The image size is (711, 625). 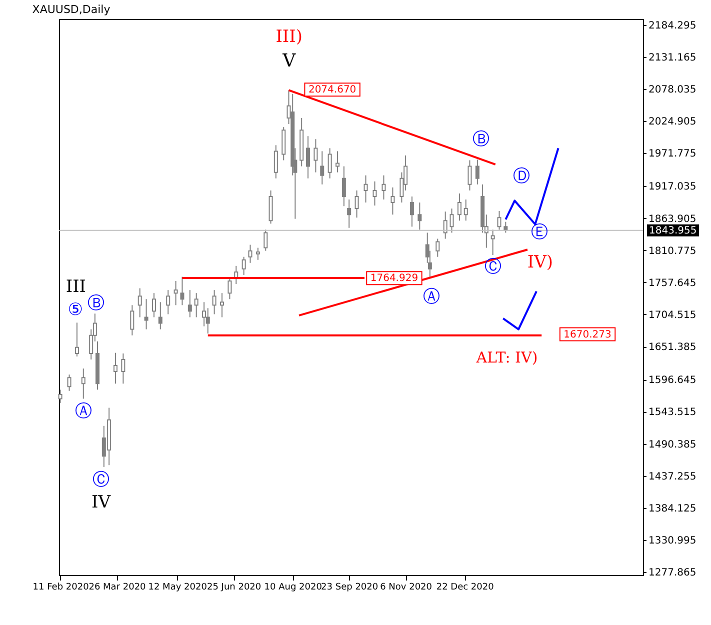 I want to click on annotation: IV), so click(x=540, y=262).